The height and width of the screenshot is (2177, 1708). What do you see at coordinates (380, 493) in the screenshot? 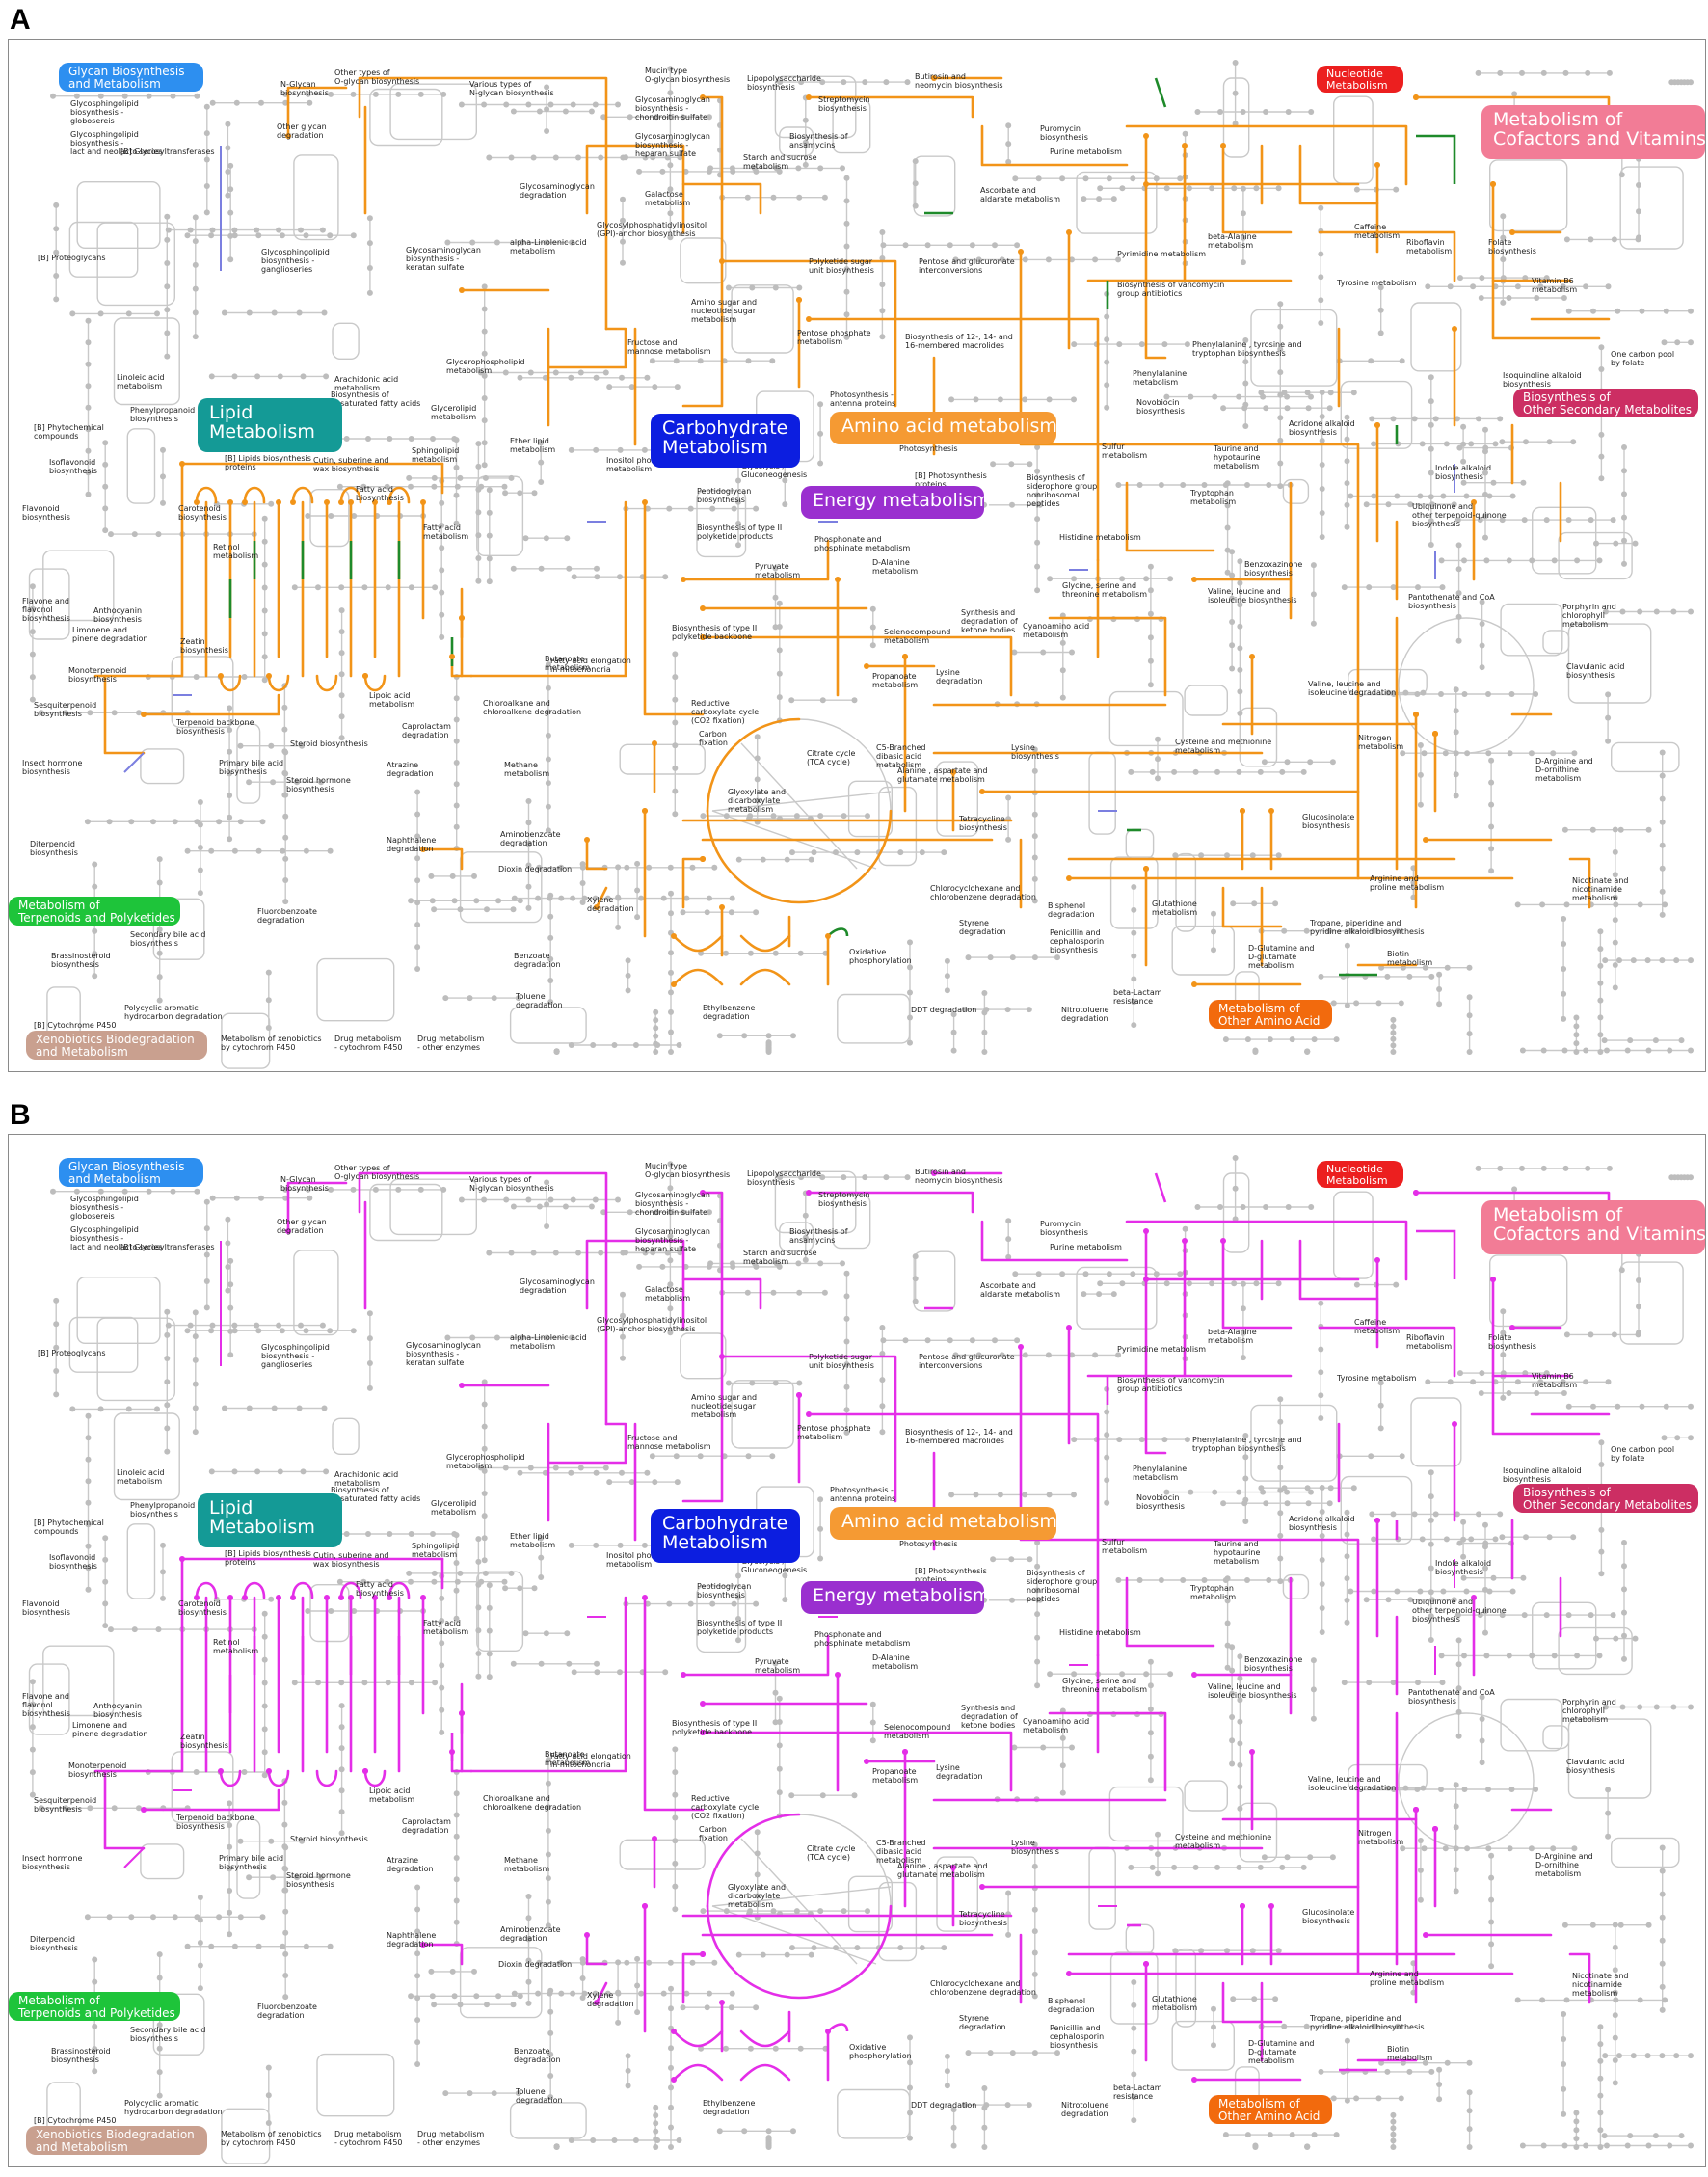
I see `pathway-label: Fatty acid biosynthesis` at bounding box center [380, 493].